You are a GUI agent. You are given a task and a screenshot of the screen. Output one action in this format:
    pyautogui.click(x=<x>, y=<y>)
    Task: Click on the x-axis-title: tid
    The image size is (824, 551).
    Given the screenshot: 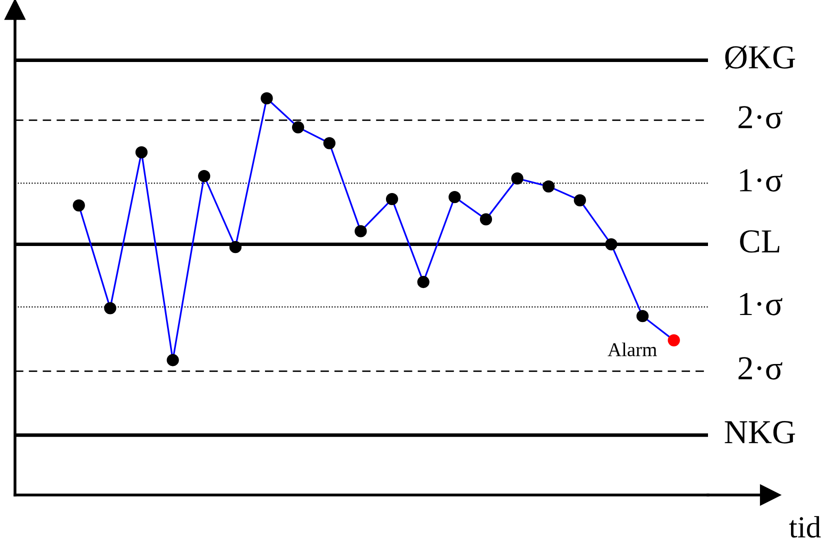 What is the action you would take?
    pyautogui.click(x=805, y=527)
    